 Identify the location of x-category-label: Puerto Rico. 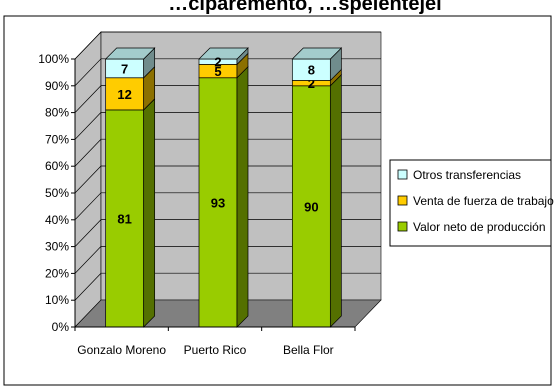
(215, 350).